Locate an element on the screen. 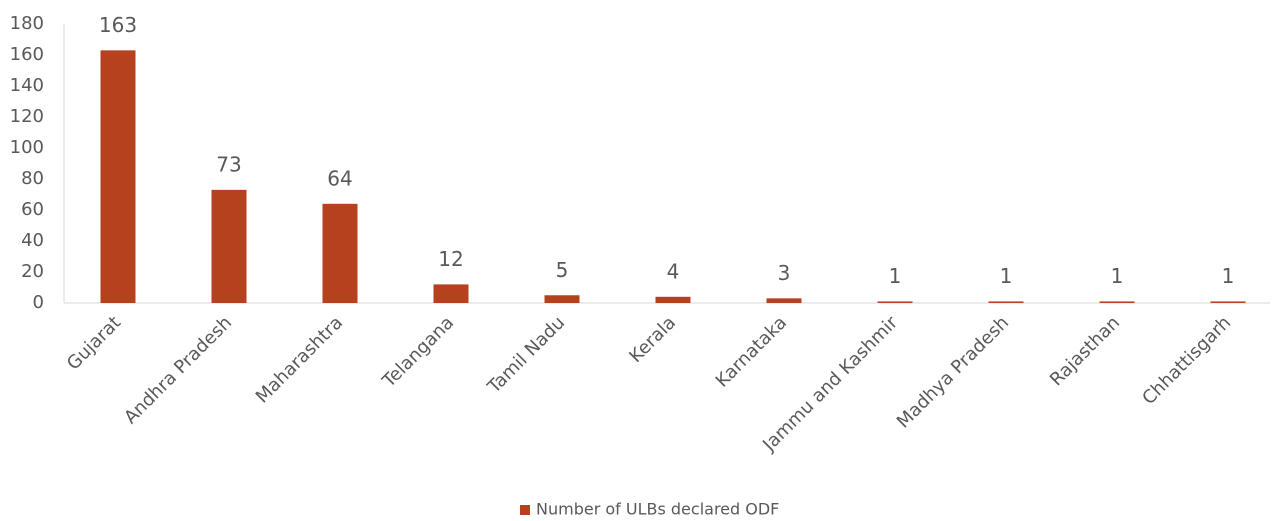 Image resolution: width=1272 pixels, height=521 pixels. data-label: 73 is located at coordinates (228, 164).